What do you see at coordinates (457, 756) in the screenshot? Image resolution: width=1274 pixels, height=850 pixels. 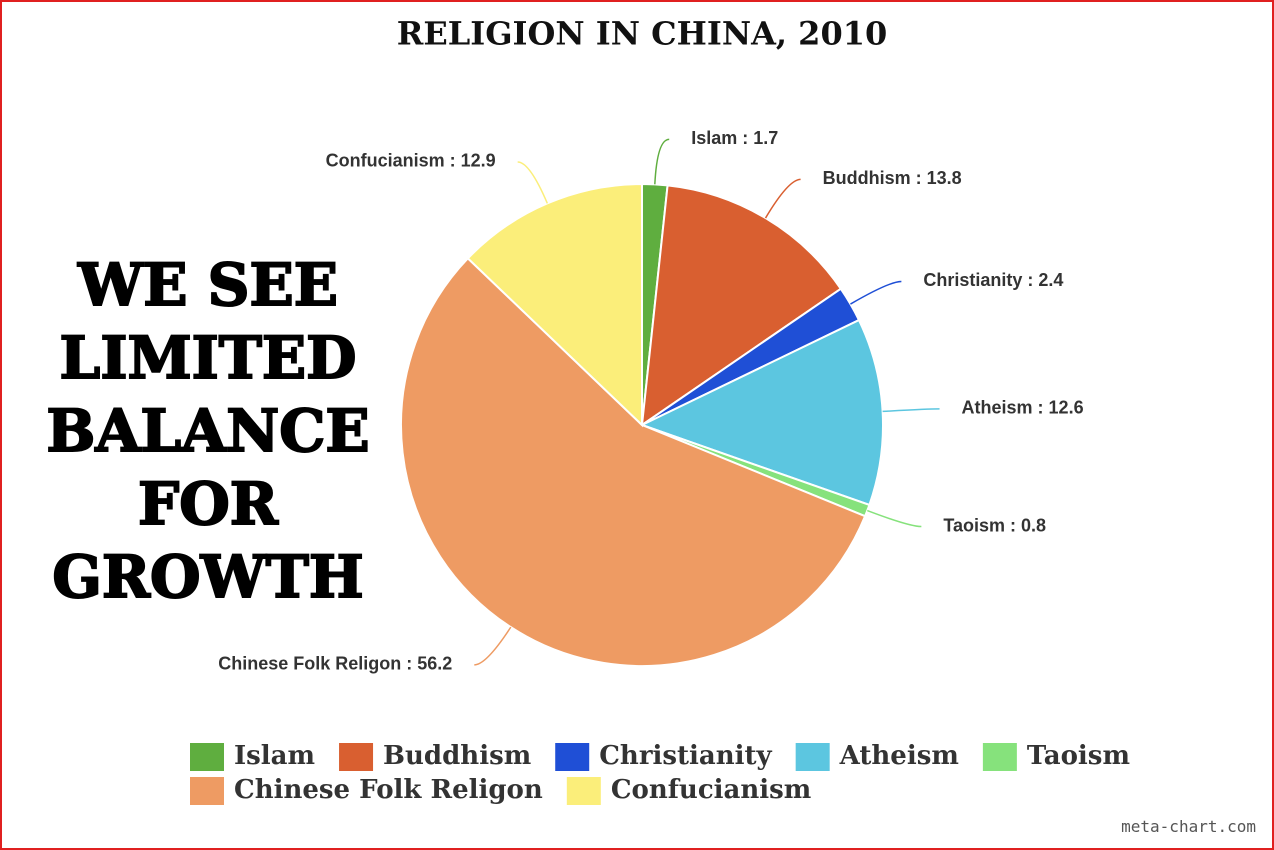 I see `legend-label: Buddhism` at bounding box center [457, 756].